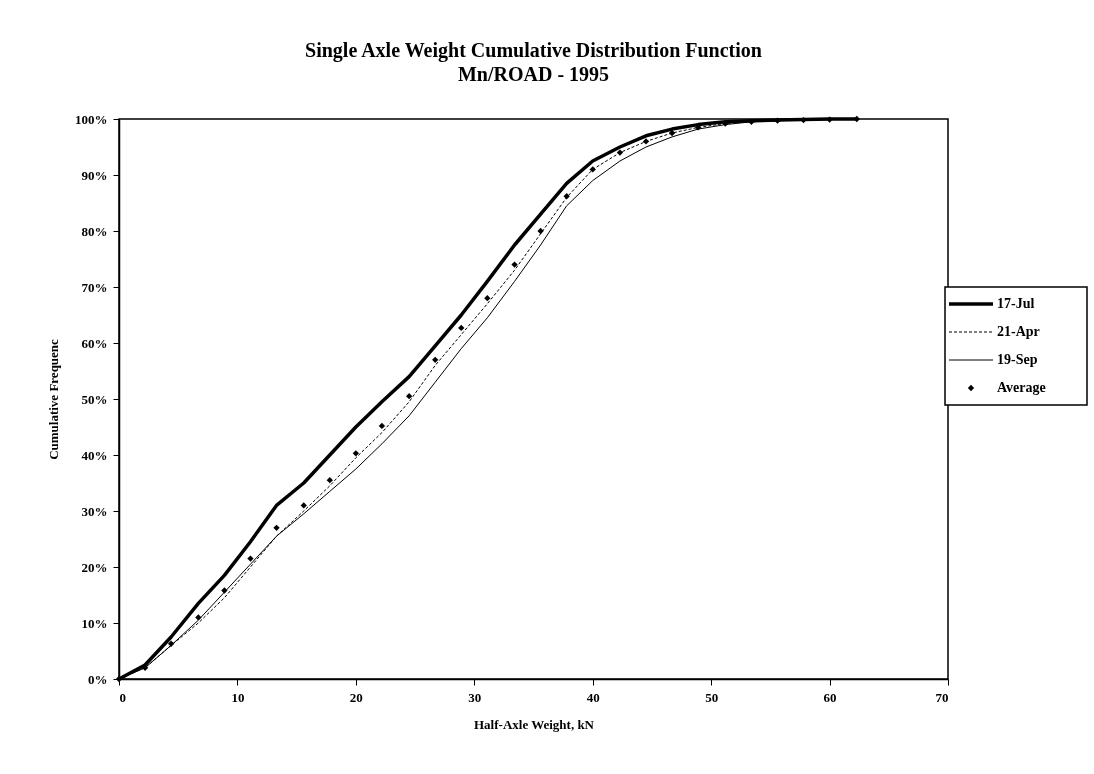 Image resolution: width=1094 pixels, height=774 pixels. What do you see at coordinates (94, 399) in the screenshot?
I see `y-tick-label: 50%` at bounding box center [94, 399].